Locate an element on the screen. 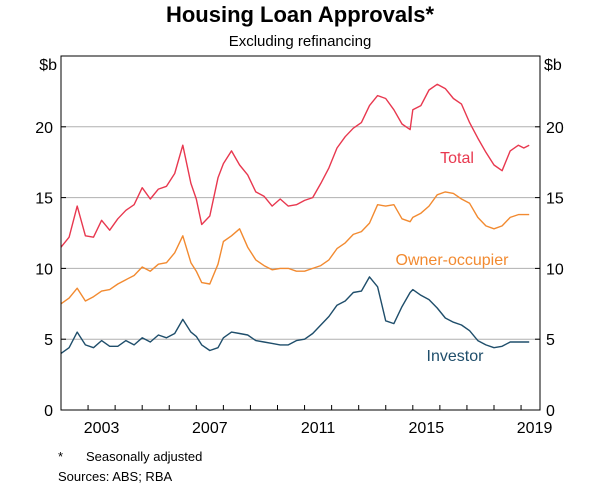 This screenshot has width=600, height=489. chart-subtitle: Excluding refinancing is located at coordinates (300, 41).